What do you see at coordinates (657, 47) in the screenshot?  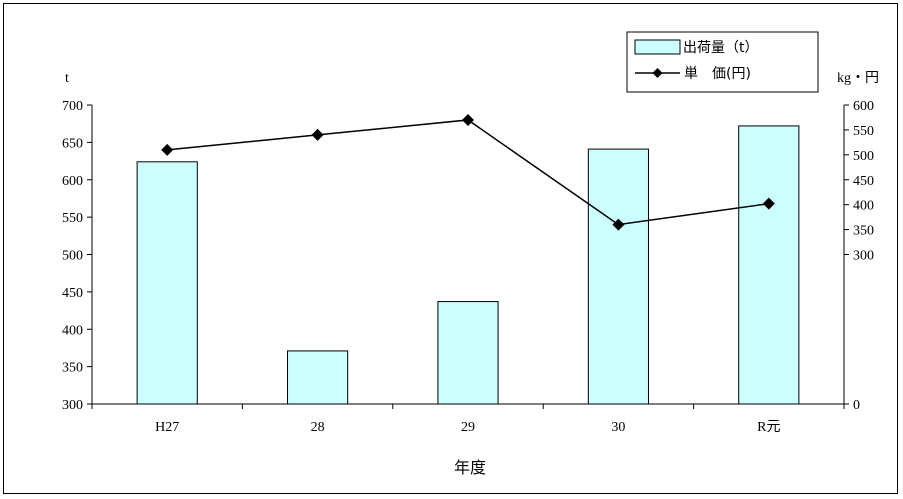 I see `legend-bar-swatch` at bounding box center [657, 47].